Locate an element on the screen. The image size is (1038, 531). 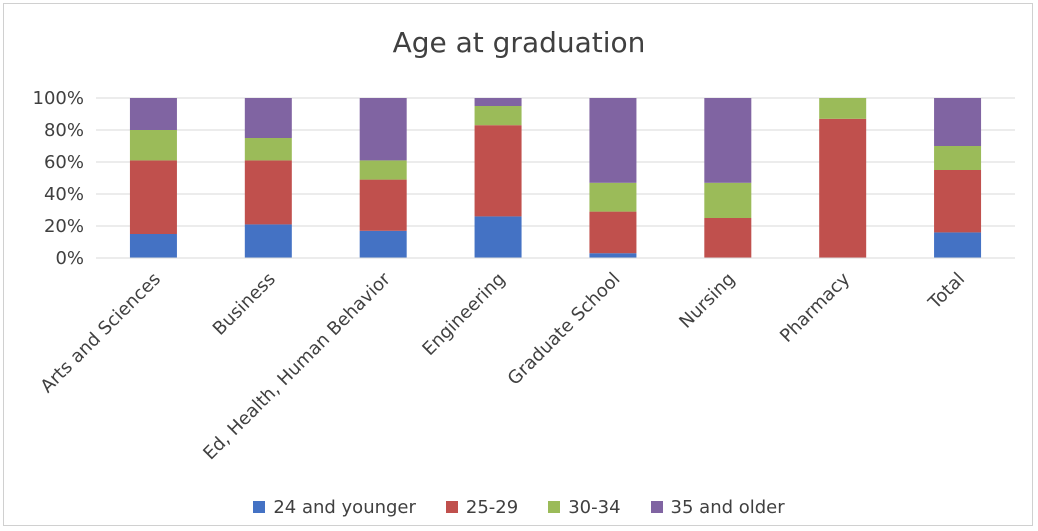
x-tick-label: Business is located at coordinates (244, 304).